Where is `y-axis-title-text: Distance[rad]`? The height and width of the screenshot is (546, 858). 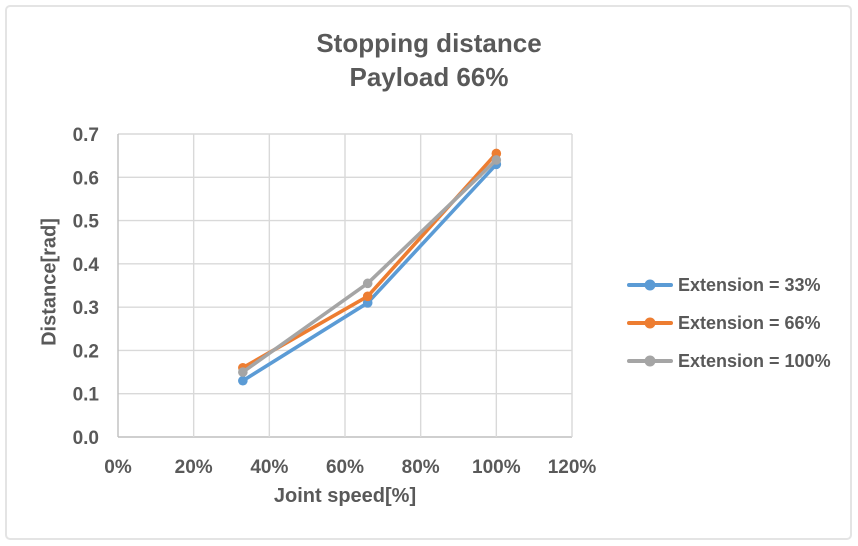 y-axis-title-text: Distance[rad] is located at coordinates (49, 282).